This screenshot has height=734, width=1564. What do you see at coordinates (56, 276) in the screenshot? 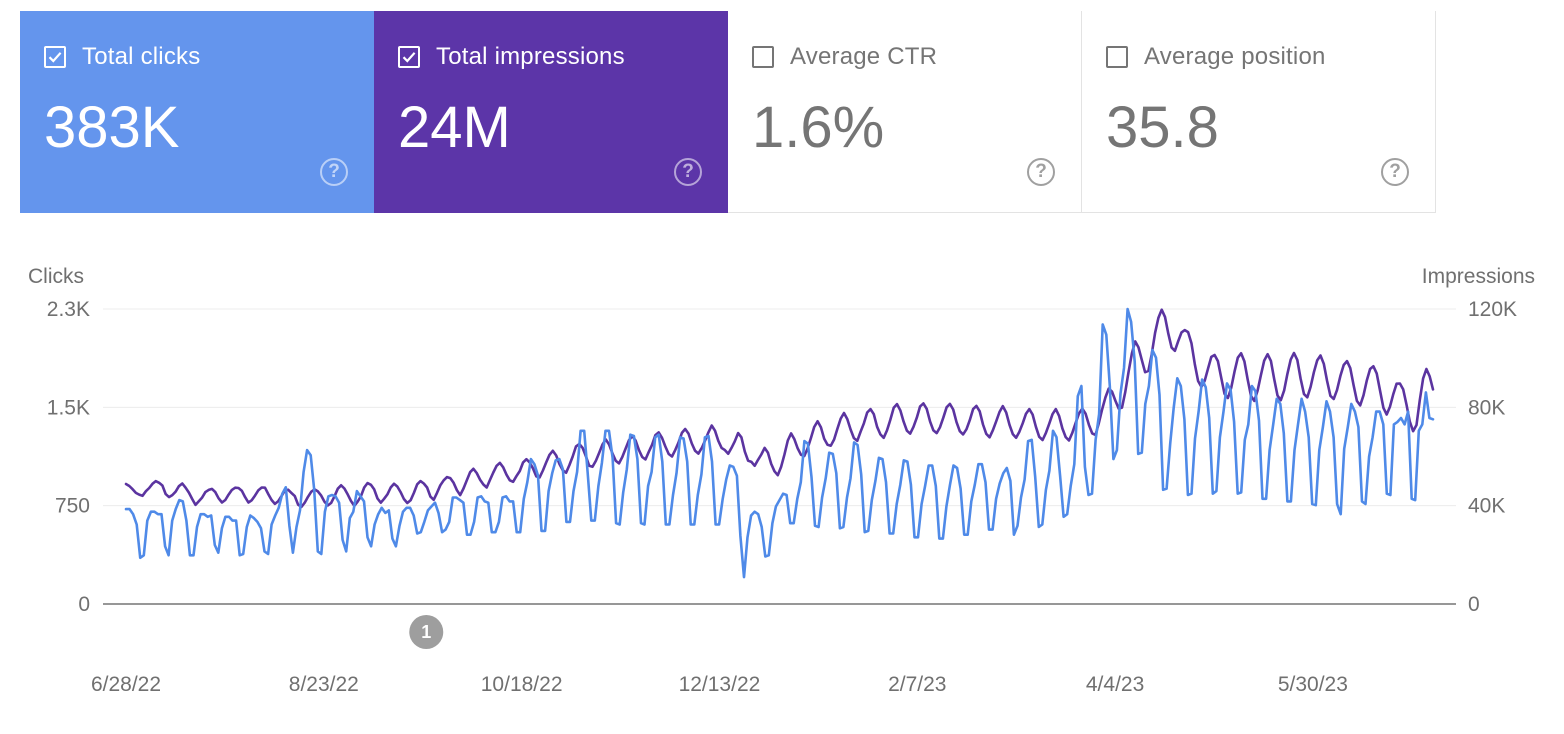
I see `left-axis-title: Clicks` at bounding box center [56, 276].